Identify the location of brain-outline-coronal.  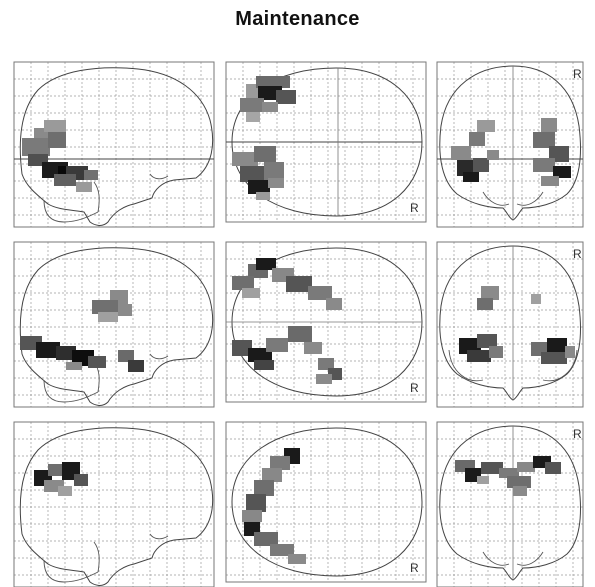
(510, 143).